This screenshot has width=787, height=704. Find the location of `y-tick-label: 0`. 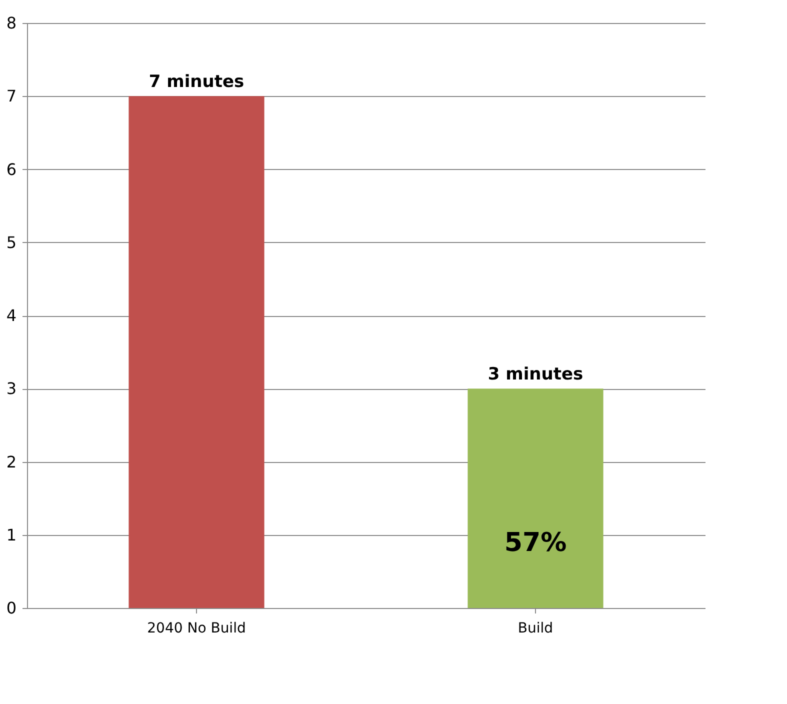

y-tick-label: 0 is located at coordinates (11, 608).